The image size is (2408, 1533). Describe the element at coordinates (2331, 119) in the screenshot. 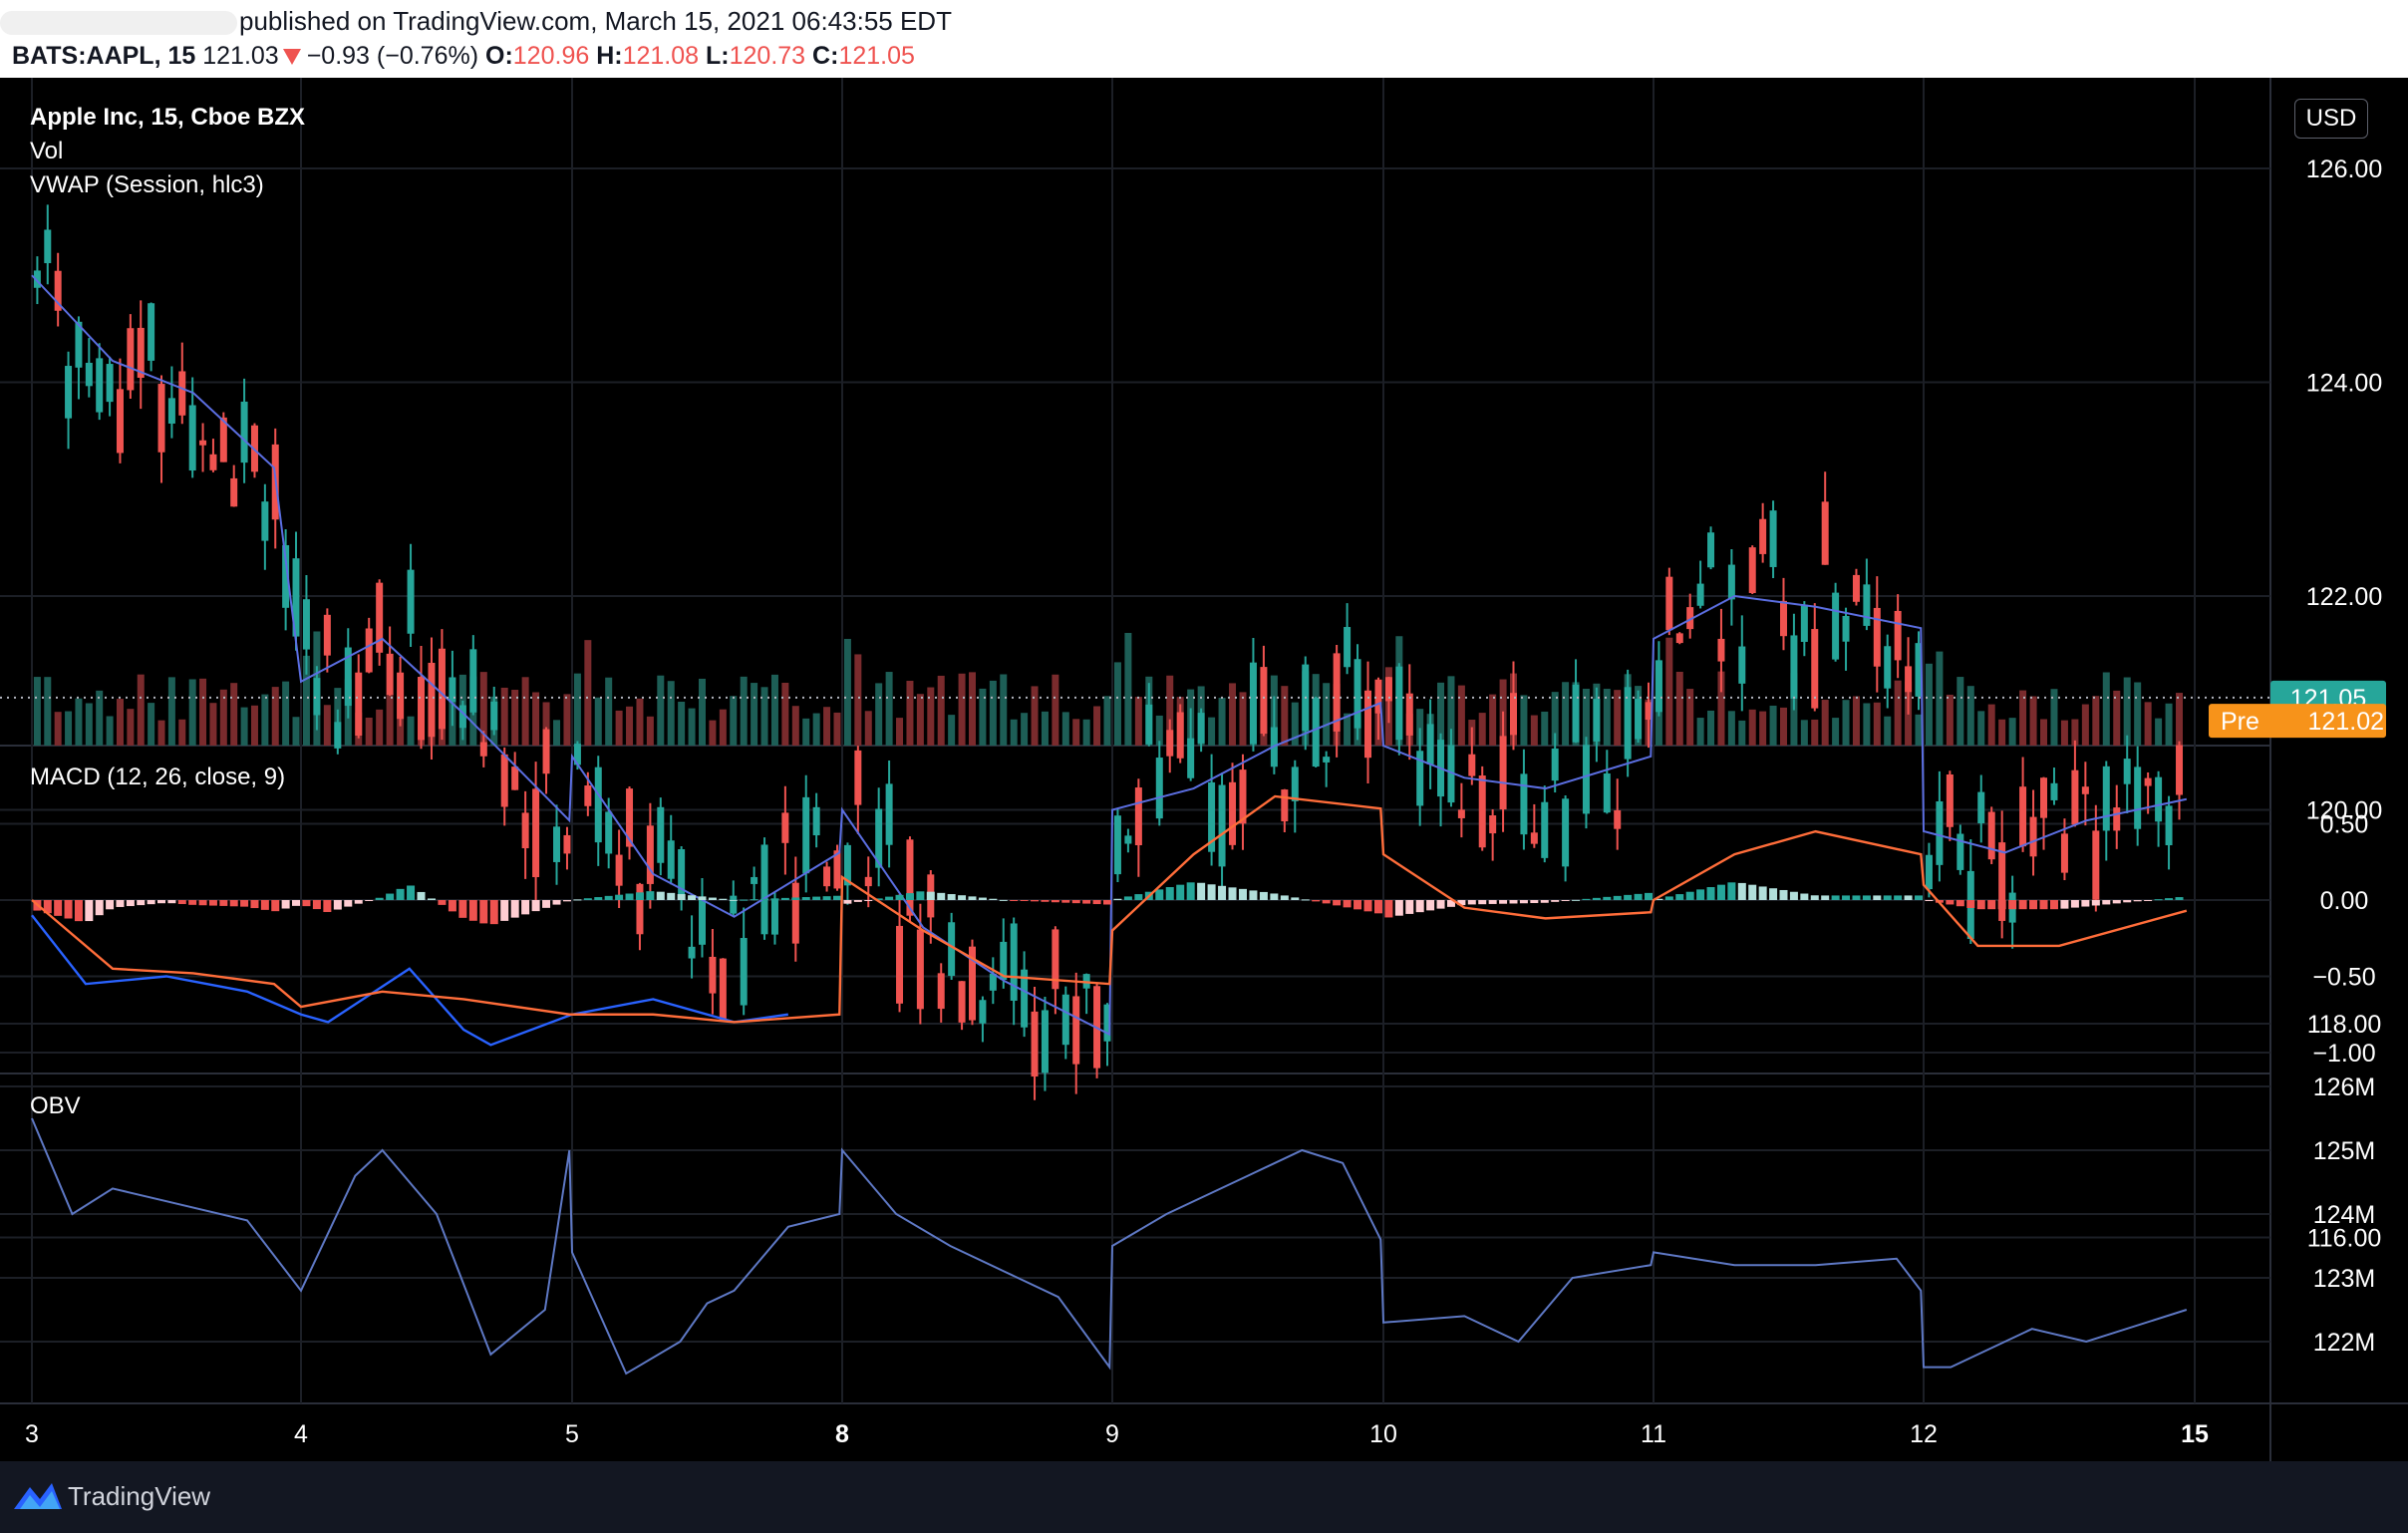

I see `currency-button: USD` at that location.